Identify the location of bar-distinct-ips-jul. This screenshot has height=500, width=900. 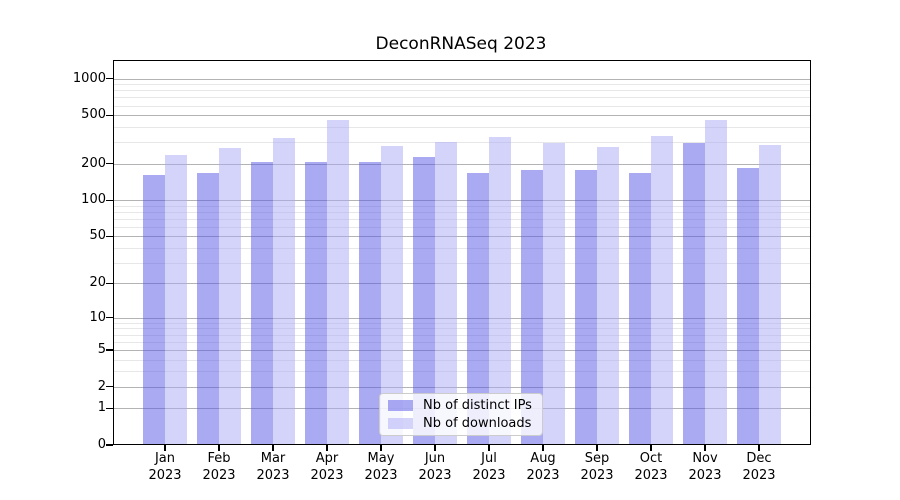
(478, 308).